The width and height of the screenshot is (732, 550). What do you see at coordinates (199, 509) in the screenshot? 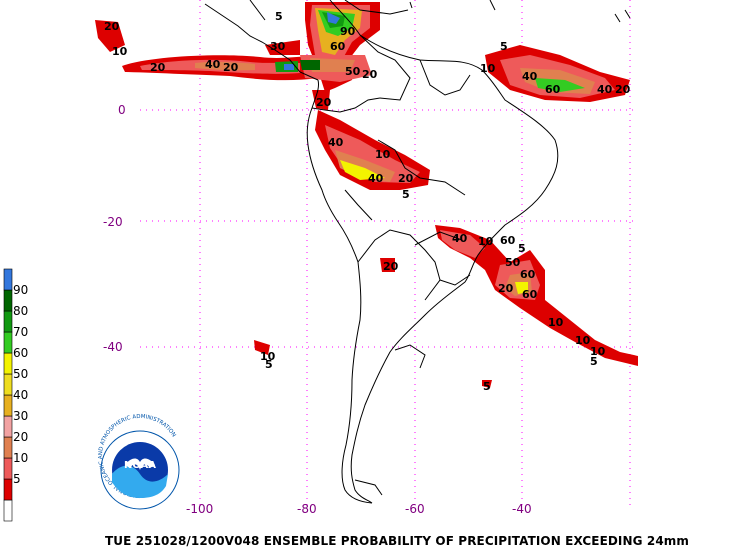
I see `lon-tick: -100` at bounding box center [199, 509].